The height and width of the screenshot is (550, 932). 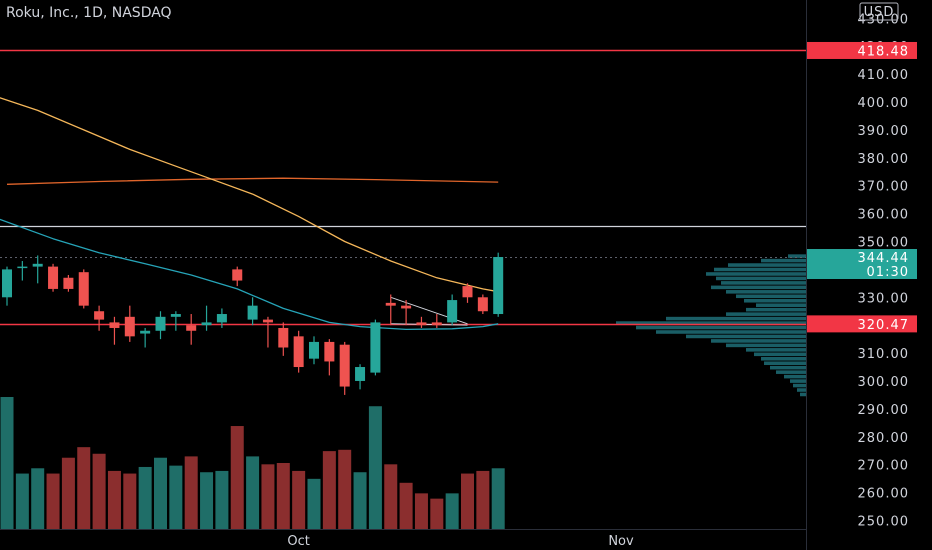 I want to click on countdown-label: 01:30, so click(x=888, y=272).